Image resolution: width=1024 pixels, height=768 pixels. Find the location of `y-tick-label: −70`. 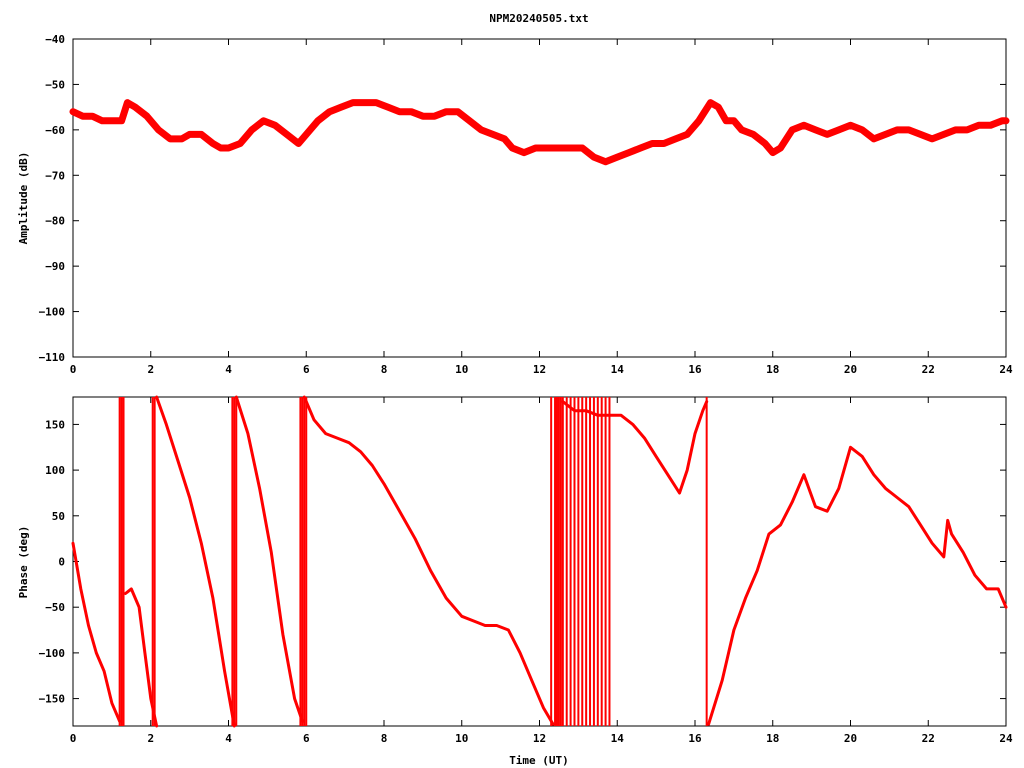

y-tick-label: −70 is located at coordinates (55, 175).